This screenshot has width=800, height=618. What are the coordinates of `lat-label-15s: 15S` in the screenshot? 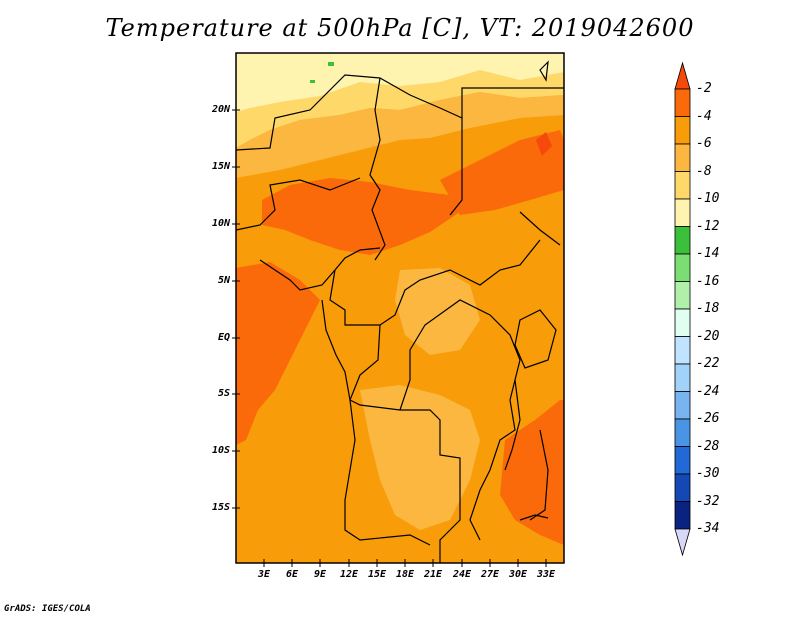 It's located at (220, 507).